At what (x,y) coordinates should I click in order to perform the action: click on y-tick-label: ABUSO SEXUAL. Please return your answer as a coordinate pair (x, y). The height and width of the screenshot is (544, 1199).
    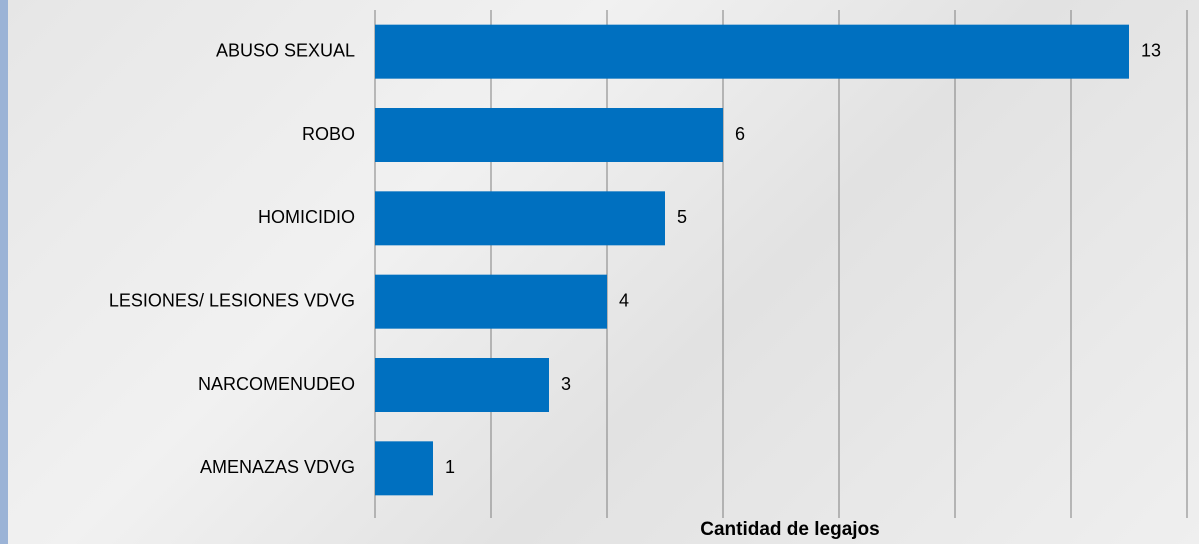
    Looking at the image, I should click on (285, 50).